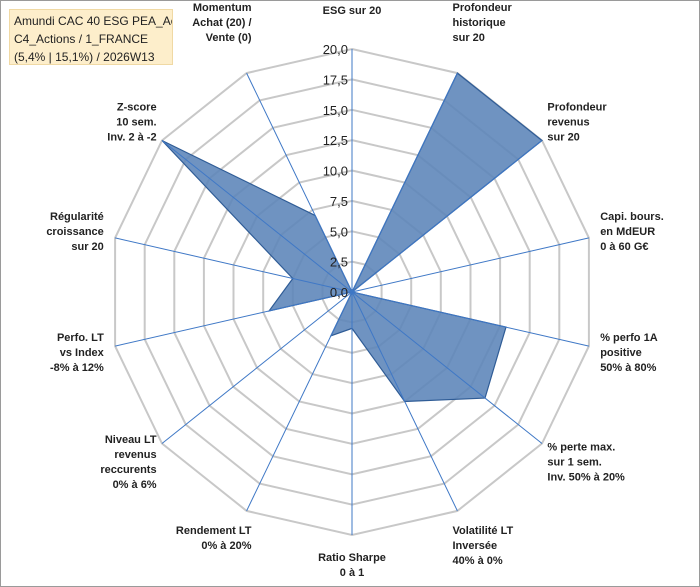  What do you see at coordinates (339, 231) in the screenshot?
I see `tick-label: 5,0` at bounding box center [339, 231].